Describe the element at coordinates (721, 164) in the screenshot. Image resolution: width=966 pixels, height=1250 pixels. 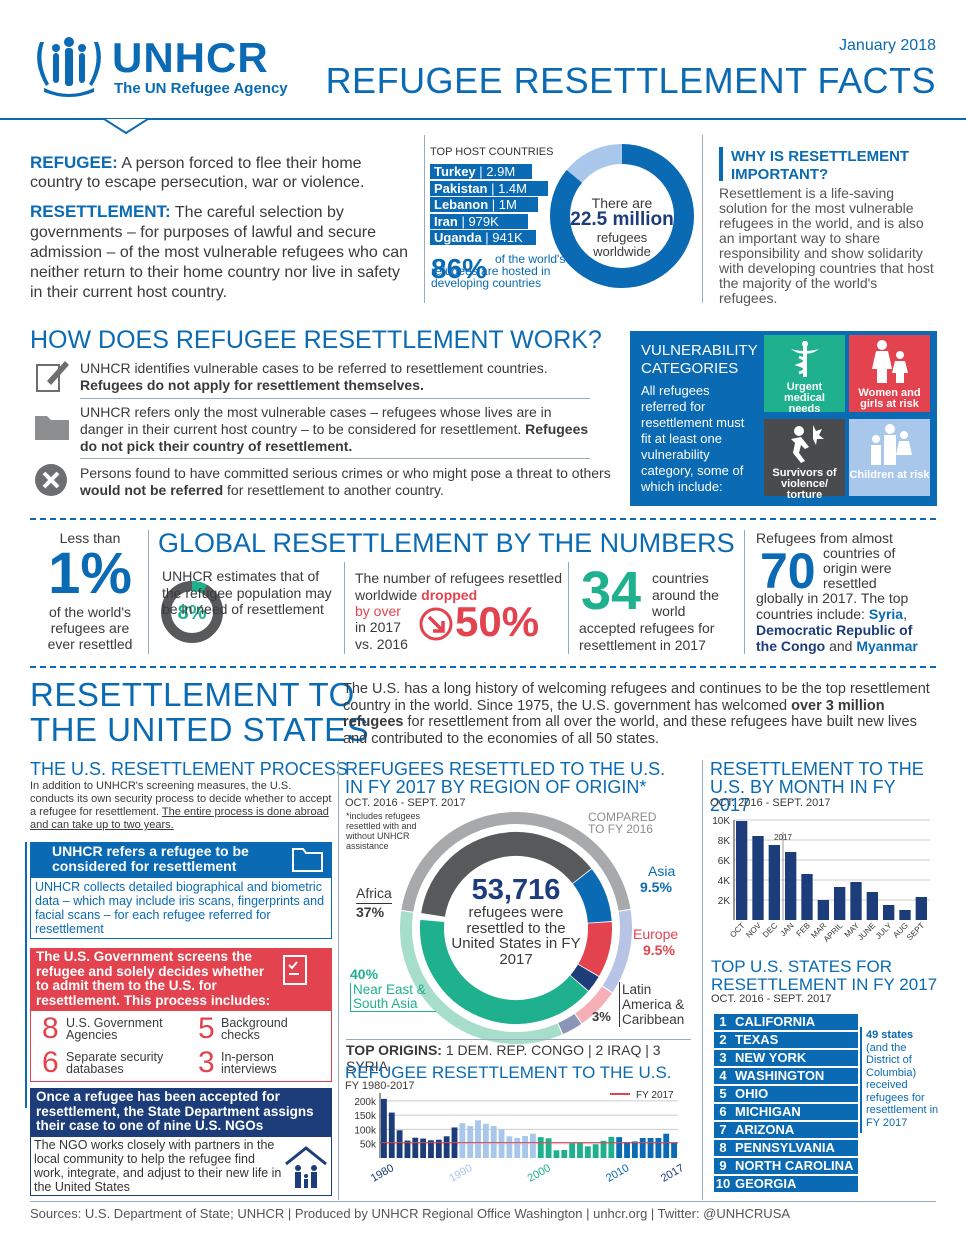
I see `why-accent` at that location.